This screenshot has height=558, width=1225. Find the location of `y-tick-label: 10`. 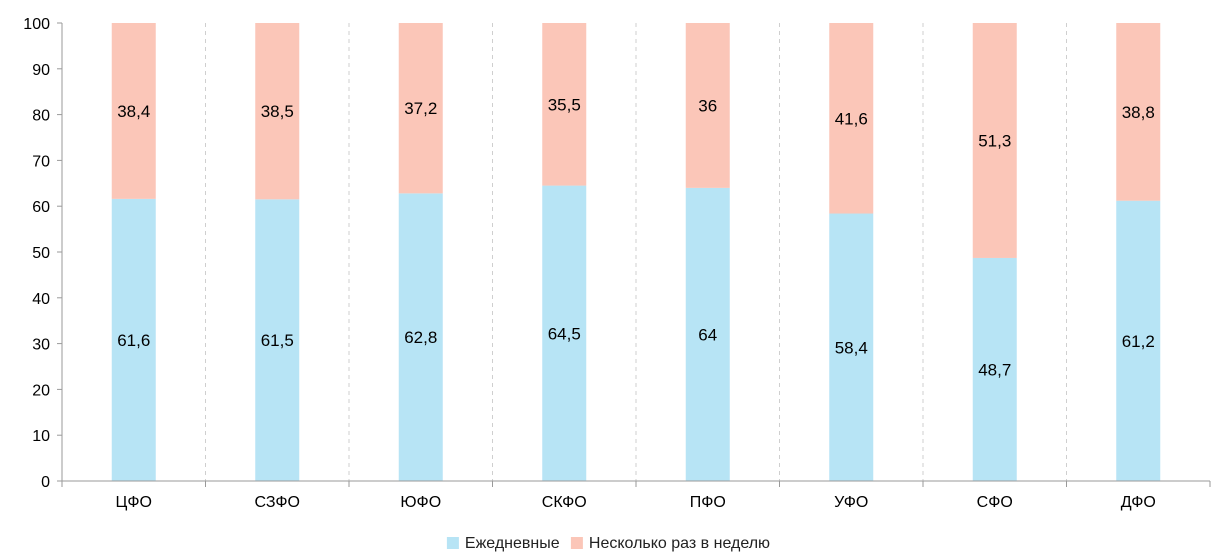

y-tick-label: 10 is located at coordinates (41, 436).